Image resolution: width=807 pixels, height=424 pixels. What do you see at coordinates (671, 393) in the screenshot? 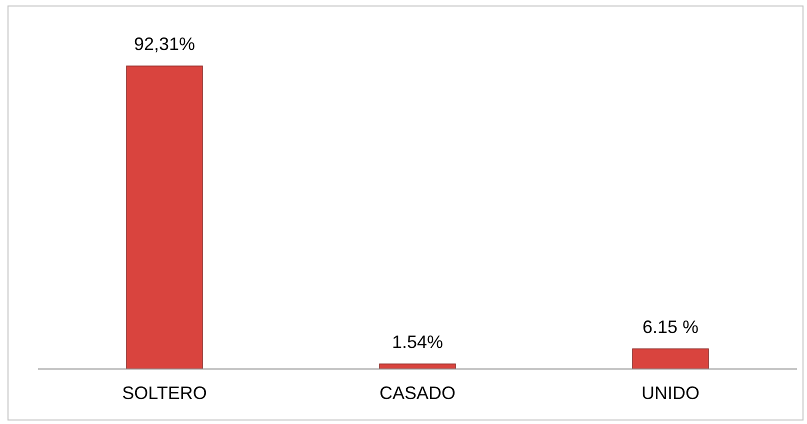
I see `x-tick-label: UNIDO` at bounding box center [671, 393].